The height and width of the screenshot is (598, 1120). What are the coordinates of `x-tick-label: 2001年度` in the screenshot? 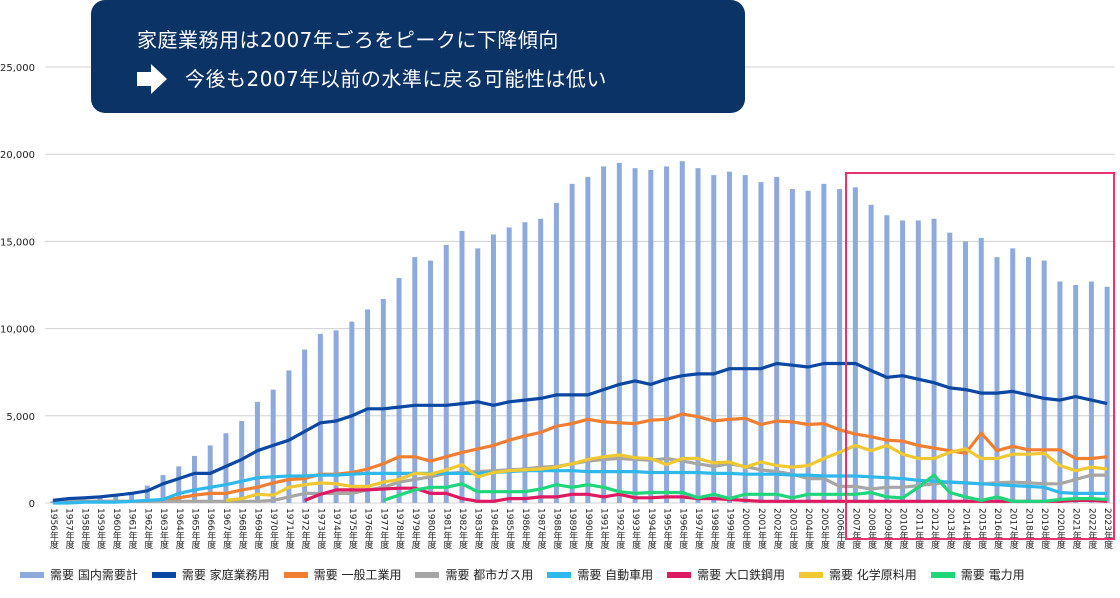 It's located at (761, 529).